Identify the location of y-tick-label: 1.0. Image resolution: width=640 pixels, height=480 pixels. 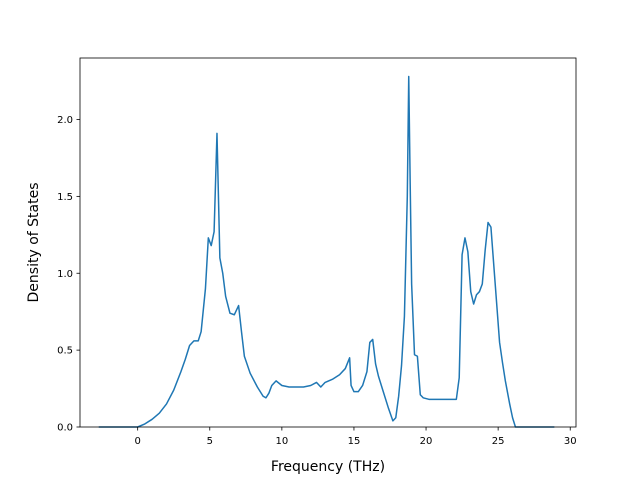
(65, 274).